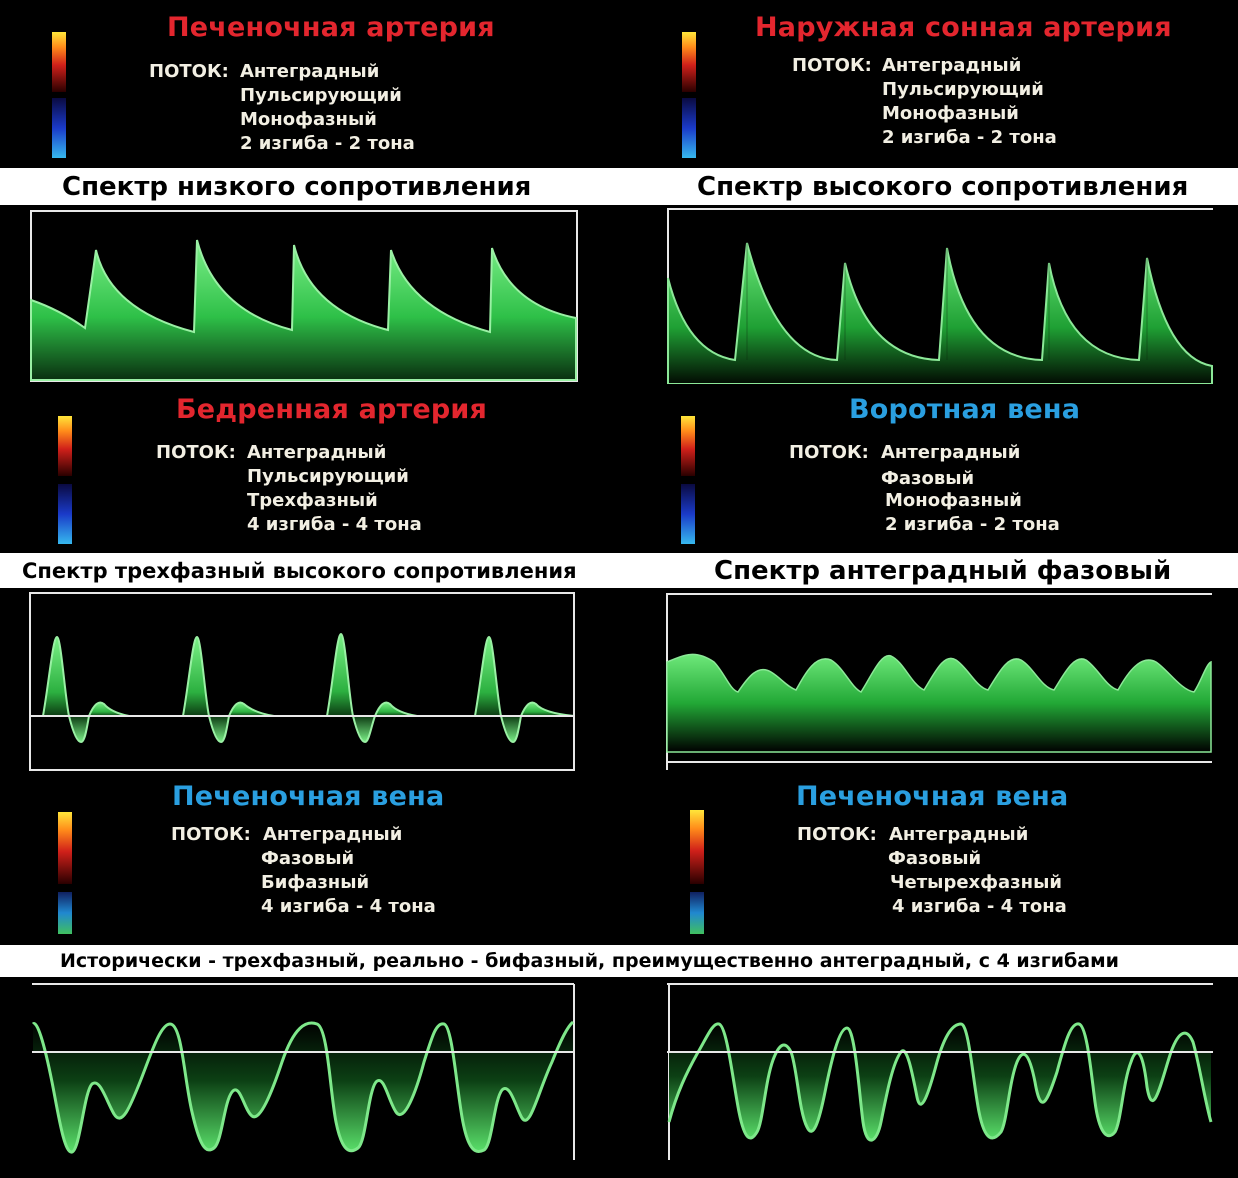 This screenshot has width=1238, height=1178. I want to click on waveform-high-resistance, so click(940, 296).